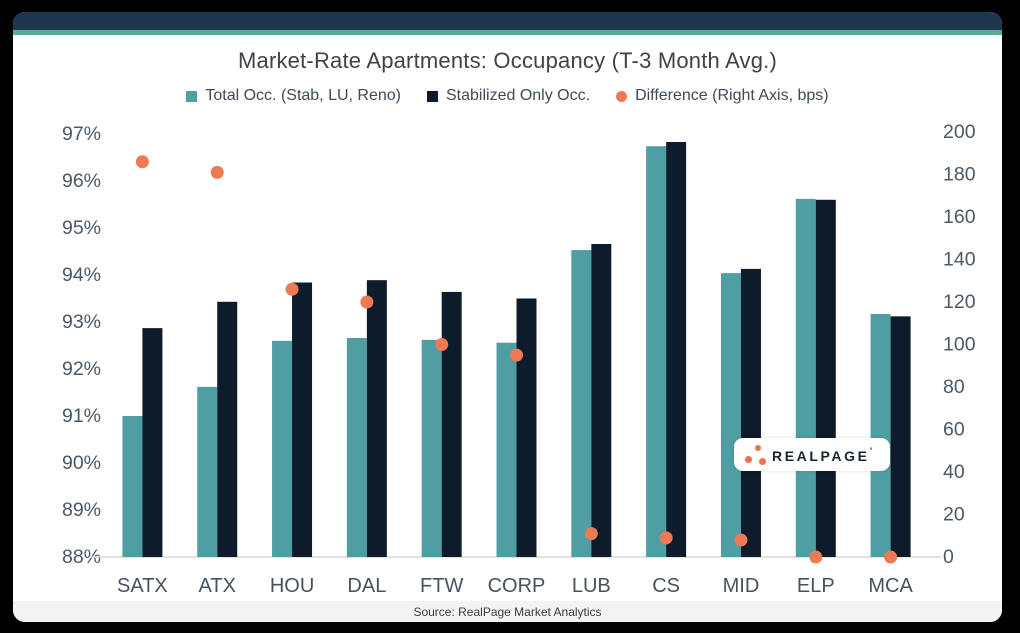 This screenshot has height=633, width=1020. Describe the element at coordinates (954, 515) in the screenshot. I see `right-axis-tick-label: 20` at that location.